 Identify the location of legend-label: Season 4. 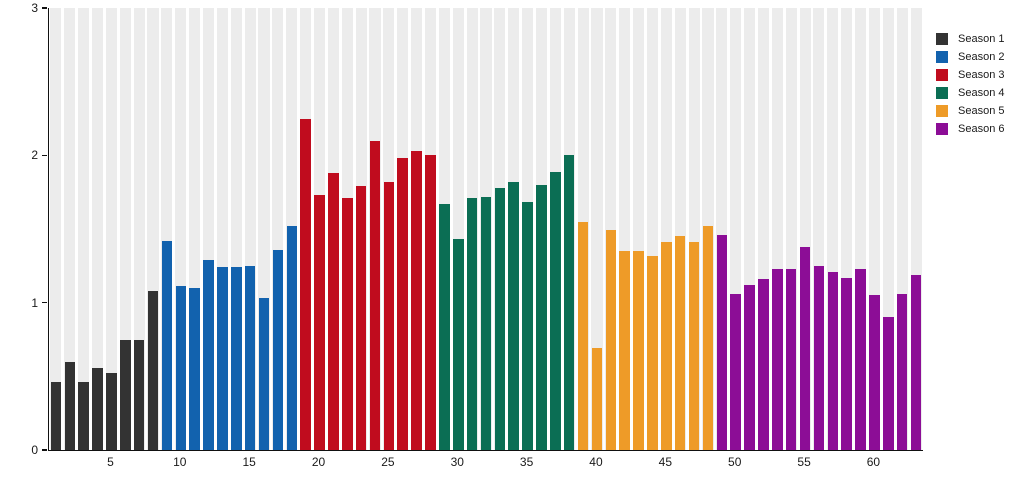
(981, 92).